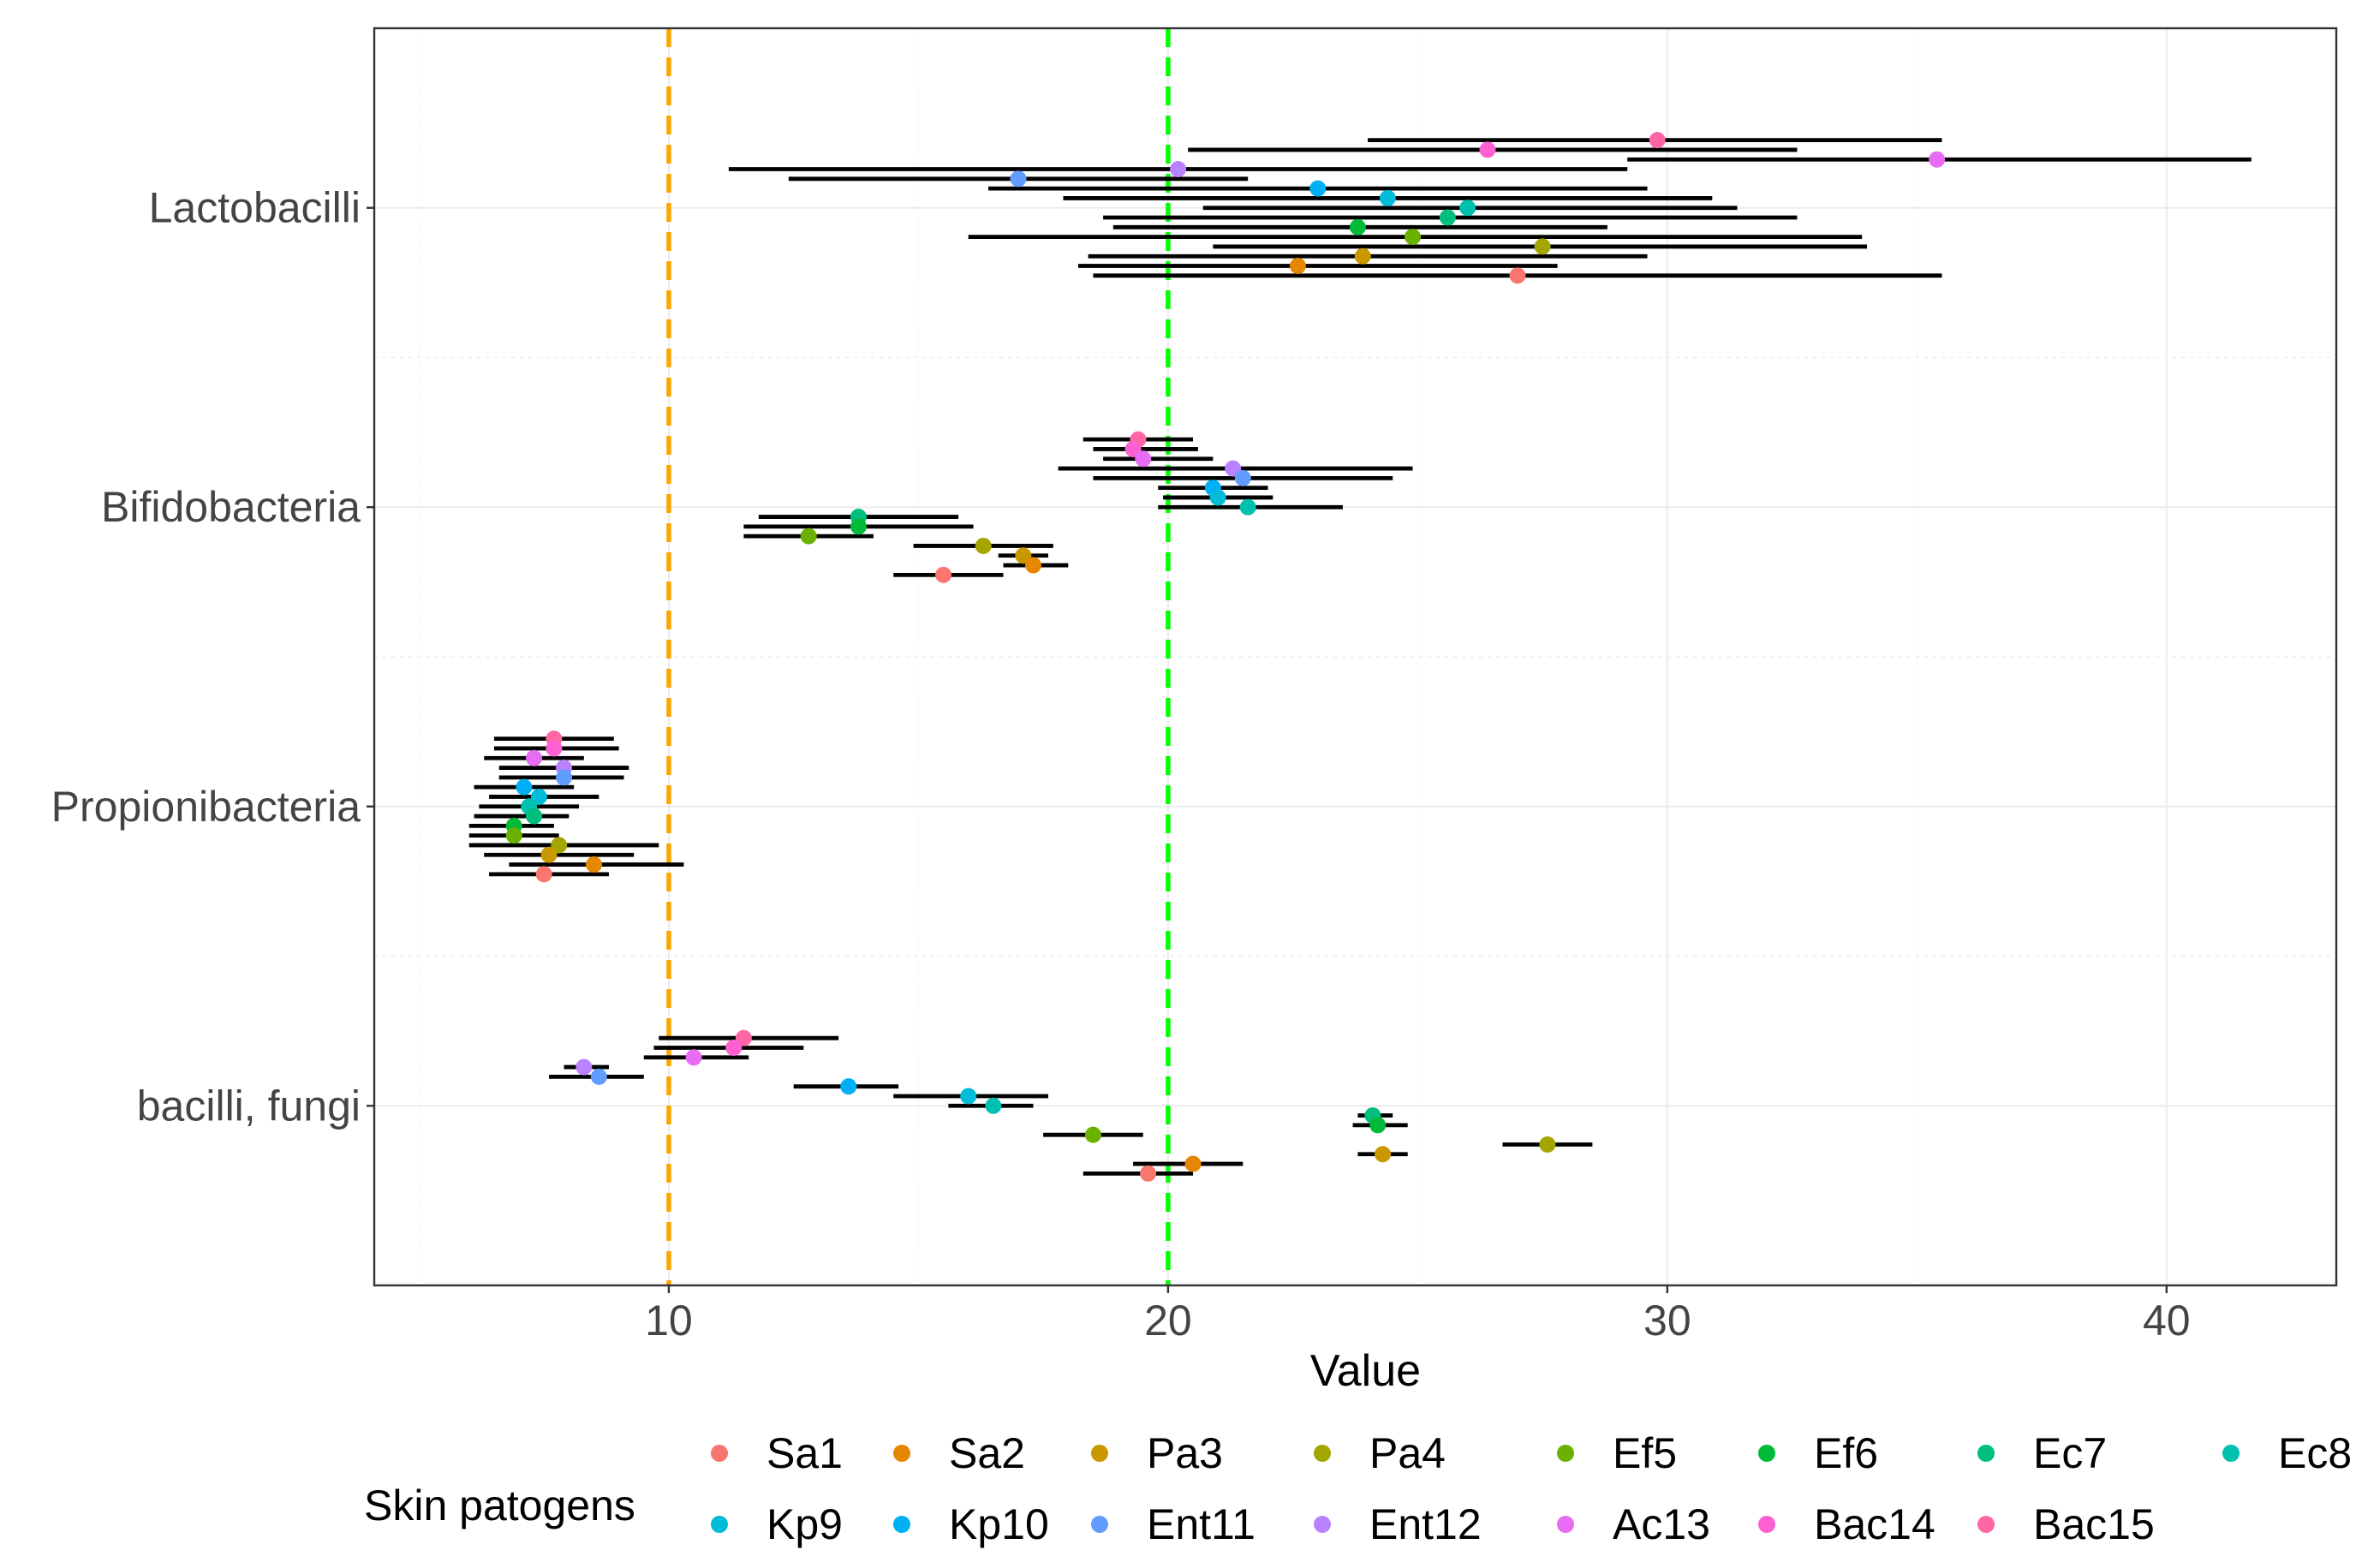  What do you see at coordinates (669, 1320) in the screenshot?
I see `x-tick-label: 10` at bounding box center [669, 1320].